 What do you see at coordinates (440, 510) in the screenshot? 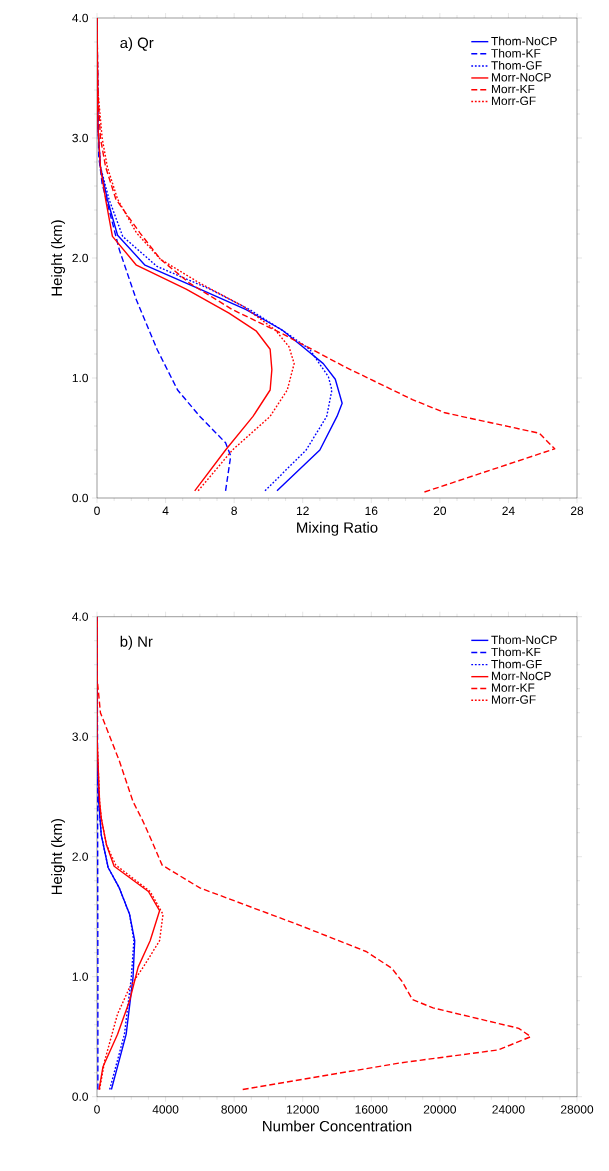
I see `x-tick-label: 20` at bounding box center [440, 510].